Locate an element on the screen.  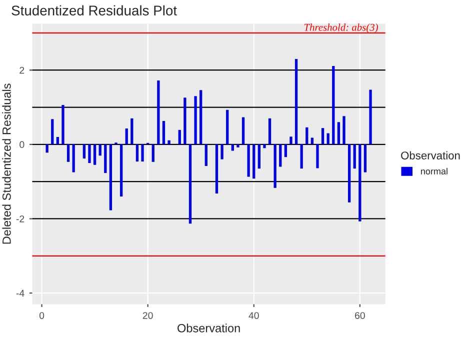
x-tick-label: 0 is located at coordinates (41, 315).